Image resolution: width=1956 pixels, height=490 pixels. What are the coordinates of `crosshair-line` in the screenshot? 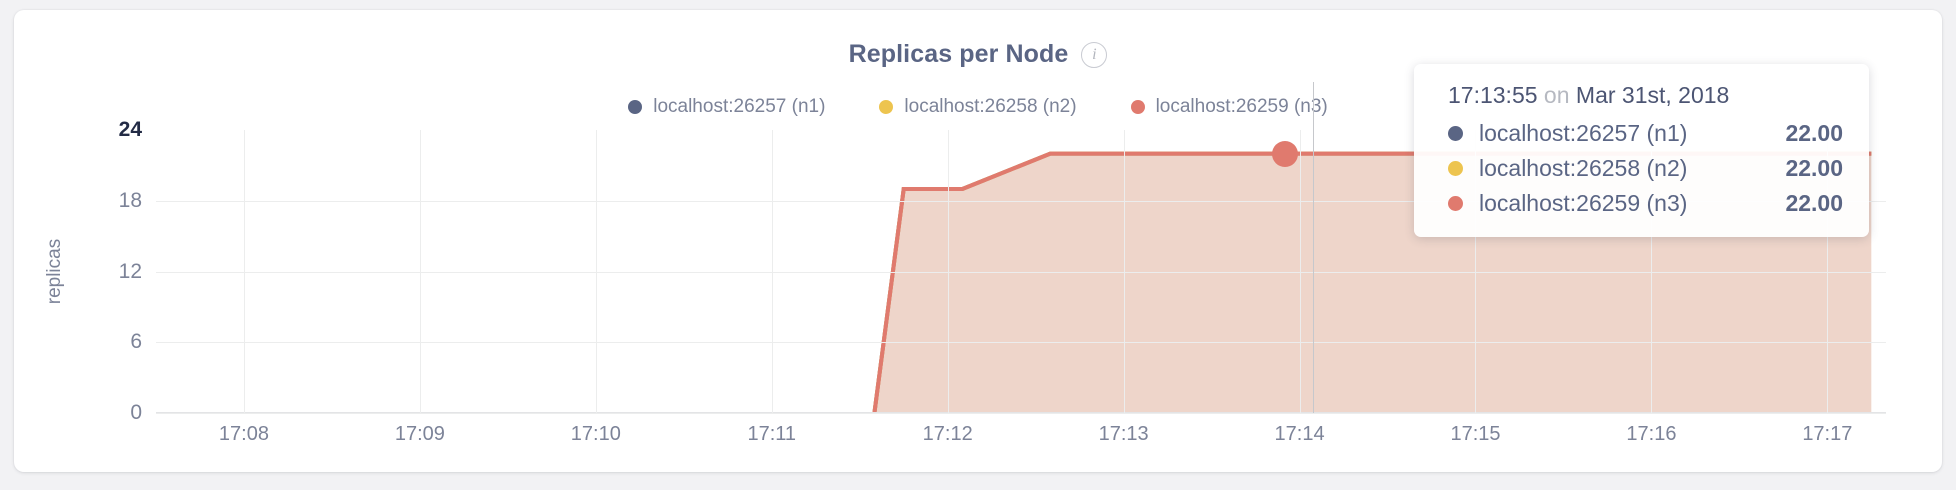 It's located at (1313, 247).